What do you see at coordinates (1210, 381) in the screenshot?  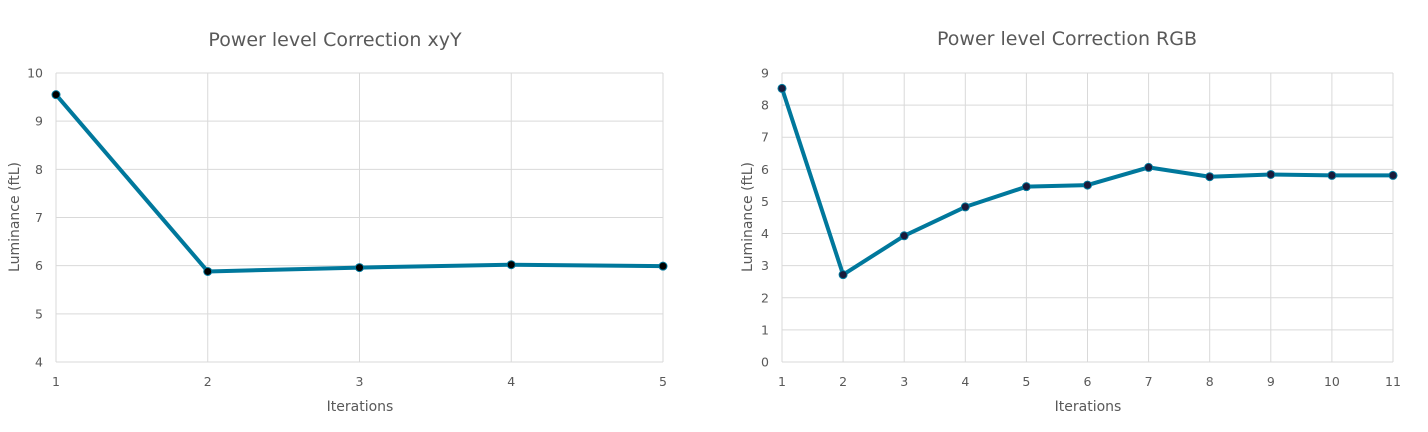 I see `x-tick-label: 8` at bounding box center [1210, 381].